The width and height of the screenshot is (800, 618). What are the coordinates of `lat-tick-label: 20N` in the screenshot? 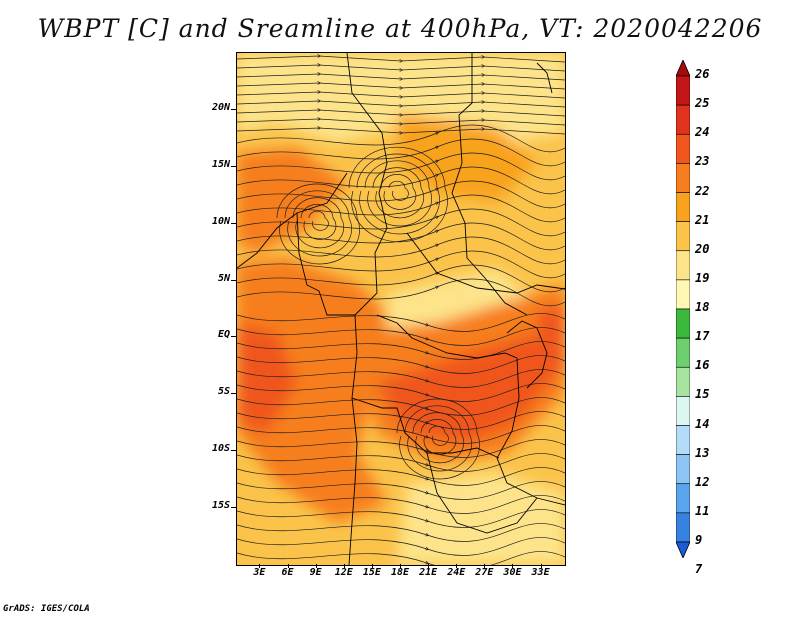 It's located at (220, 107).